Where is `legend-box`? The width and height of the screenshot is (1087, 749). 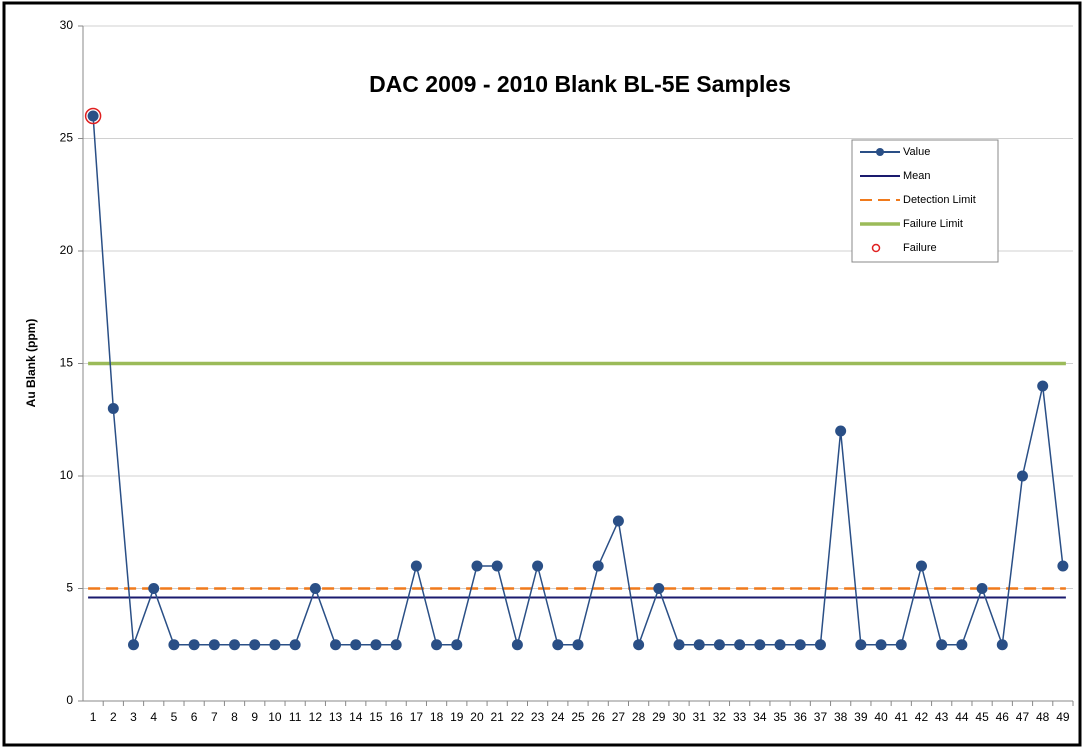
legend-box is located at coordinates (925, 201).